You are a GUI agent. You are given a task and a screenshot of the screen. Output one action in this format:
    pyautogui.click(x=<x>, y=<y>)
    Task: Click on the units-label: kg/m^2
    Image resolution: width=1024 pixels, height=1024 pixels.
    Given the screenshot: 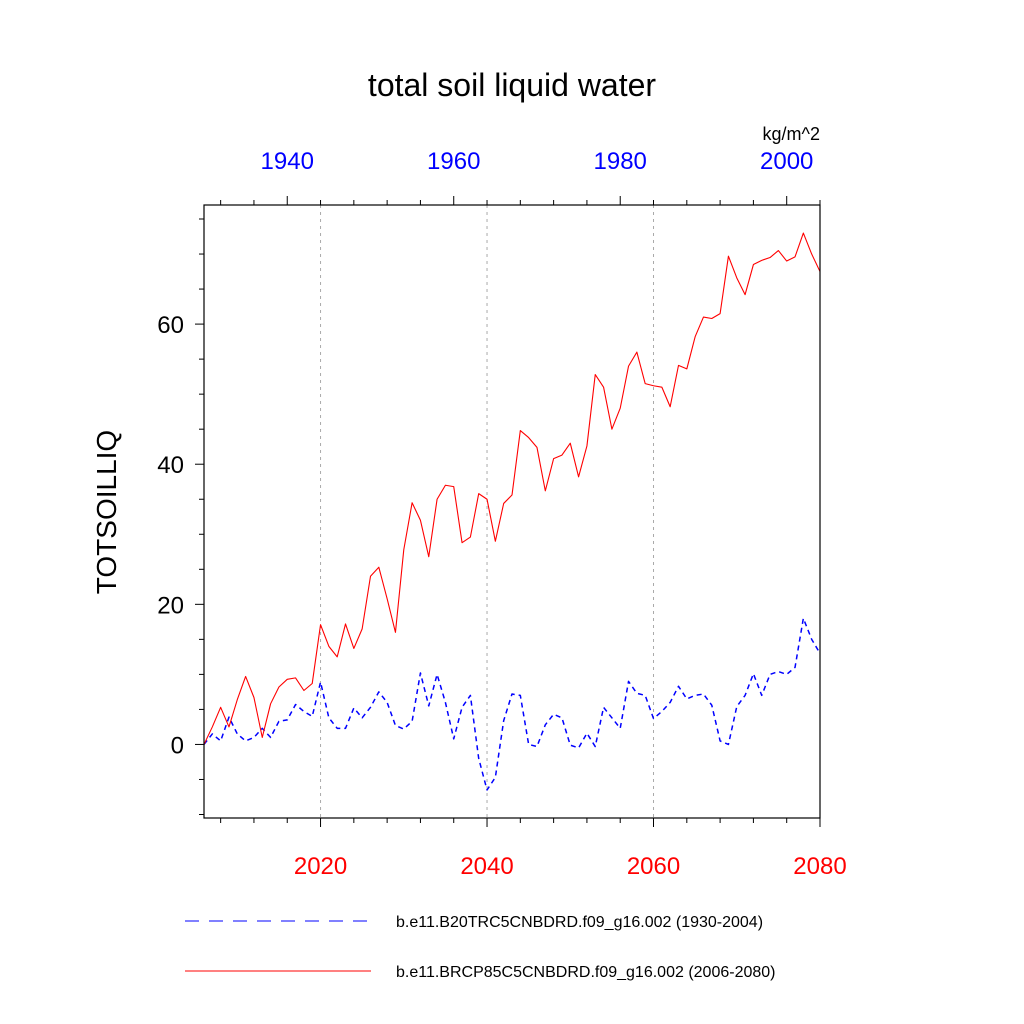 What is the action you would take?
    pyautogui.click(x=791, y=134)
    